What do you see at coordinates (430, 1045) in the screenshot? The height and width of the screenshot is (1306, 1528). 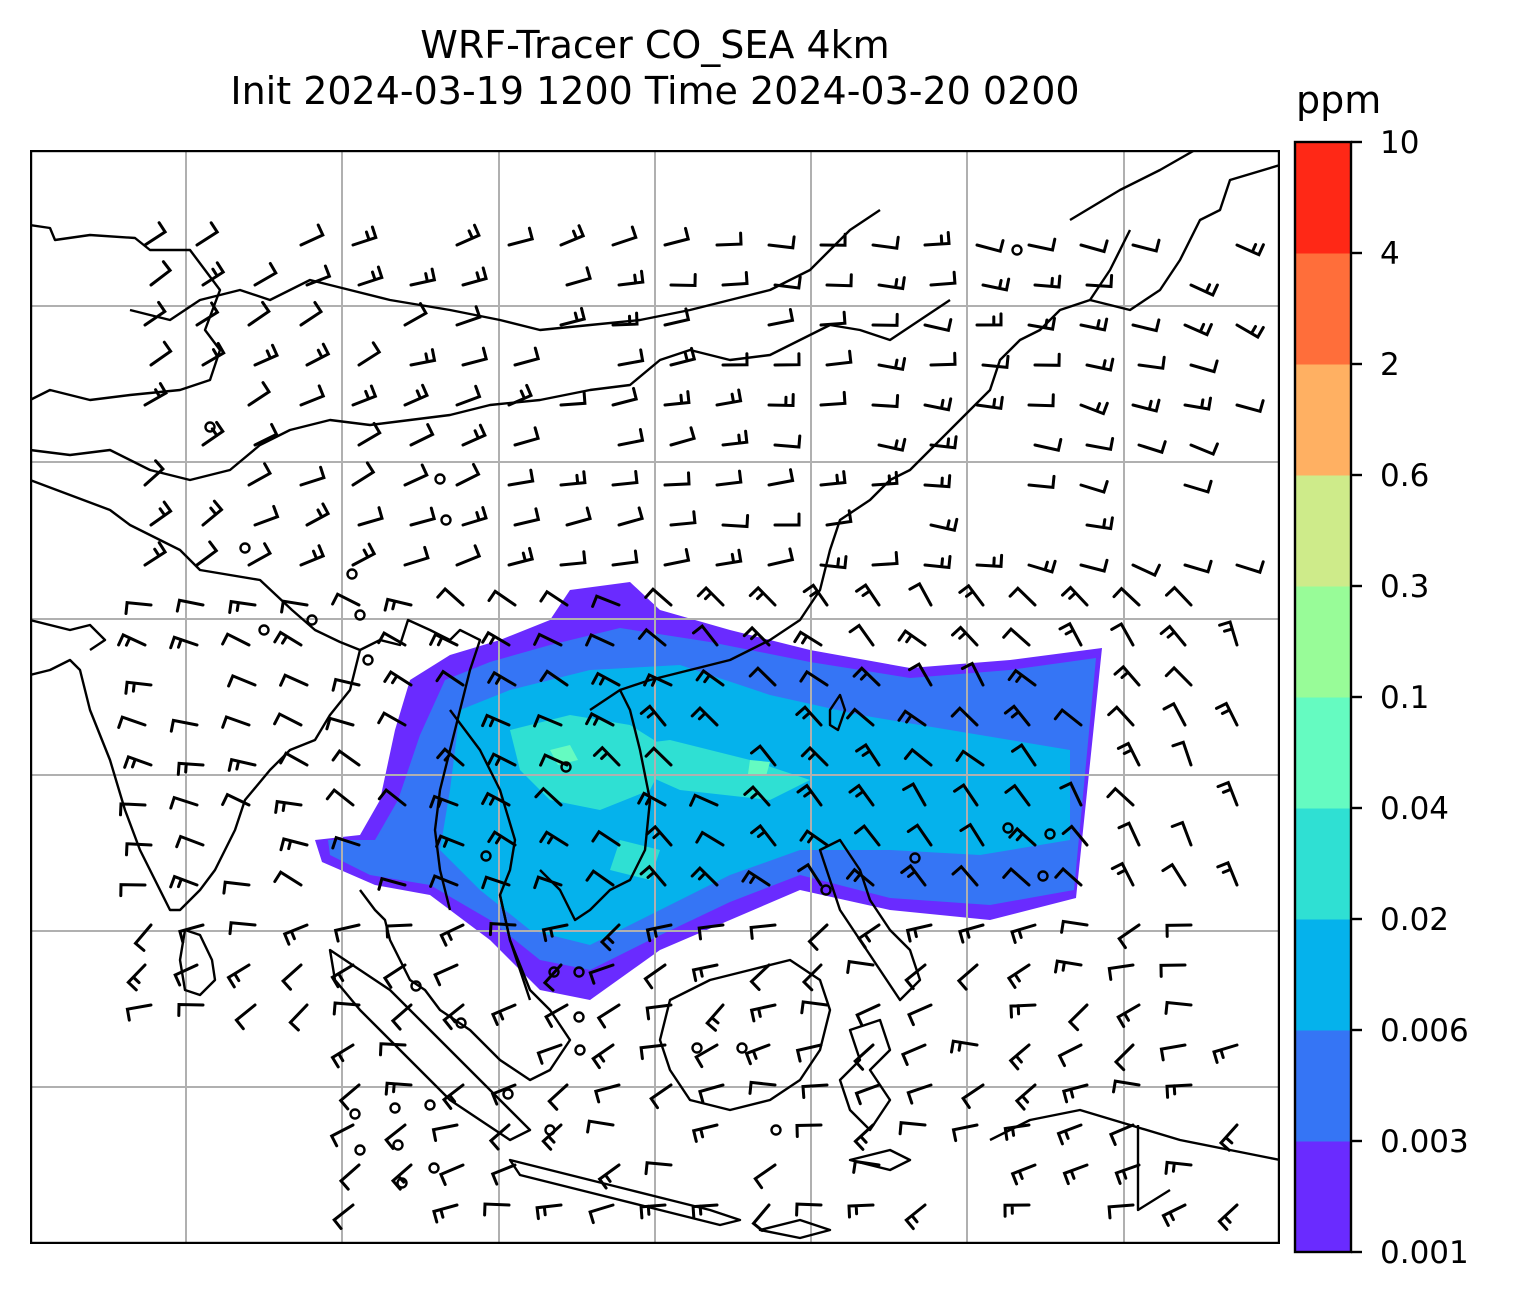 I see `coast-sumatra` at bounding box center [430, 1045].